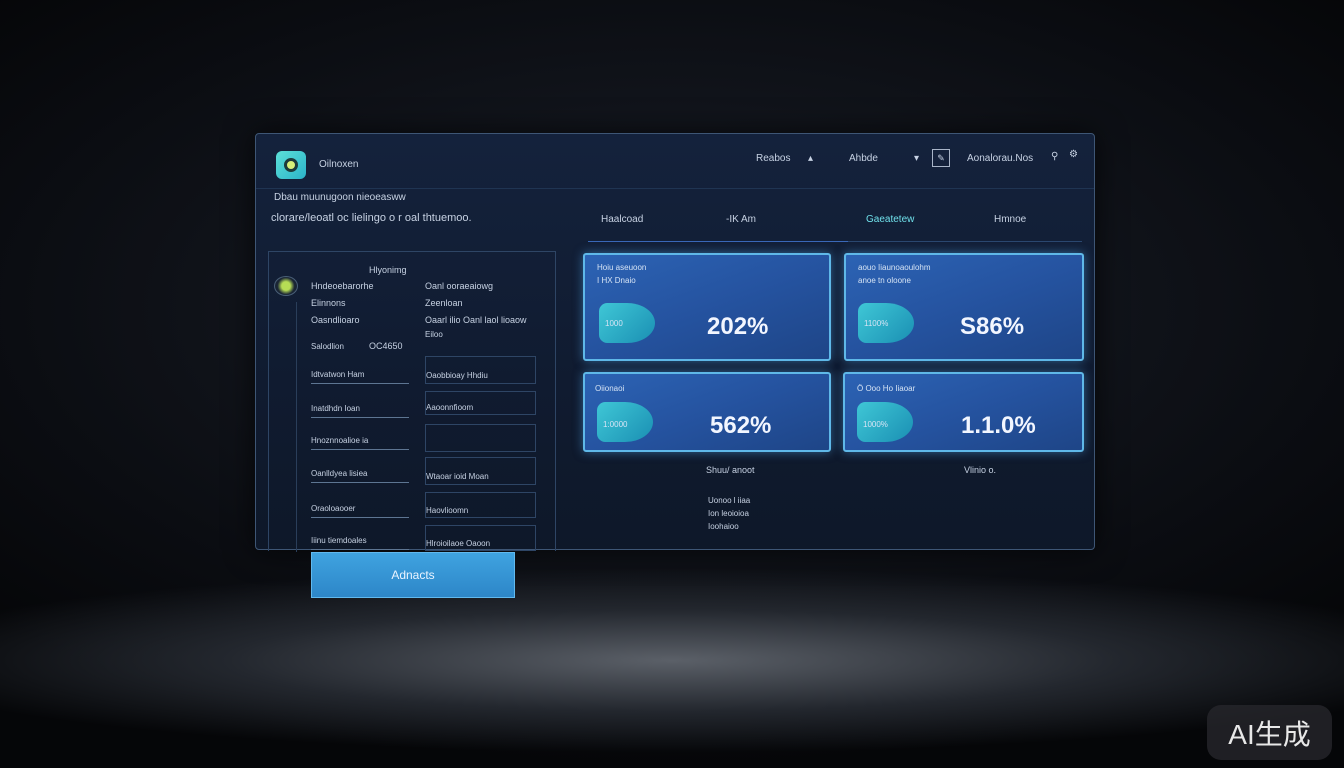  Describe the element at coordinates (886, 388) in the screenshot. I see `card-label: Ö Ooo Ho Iiaoar` at that location.